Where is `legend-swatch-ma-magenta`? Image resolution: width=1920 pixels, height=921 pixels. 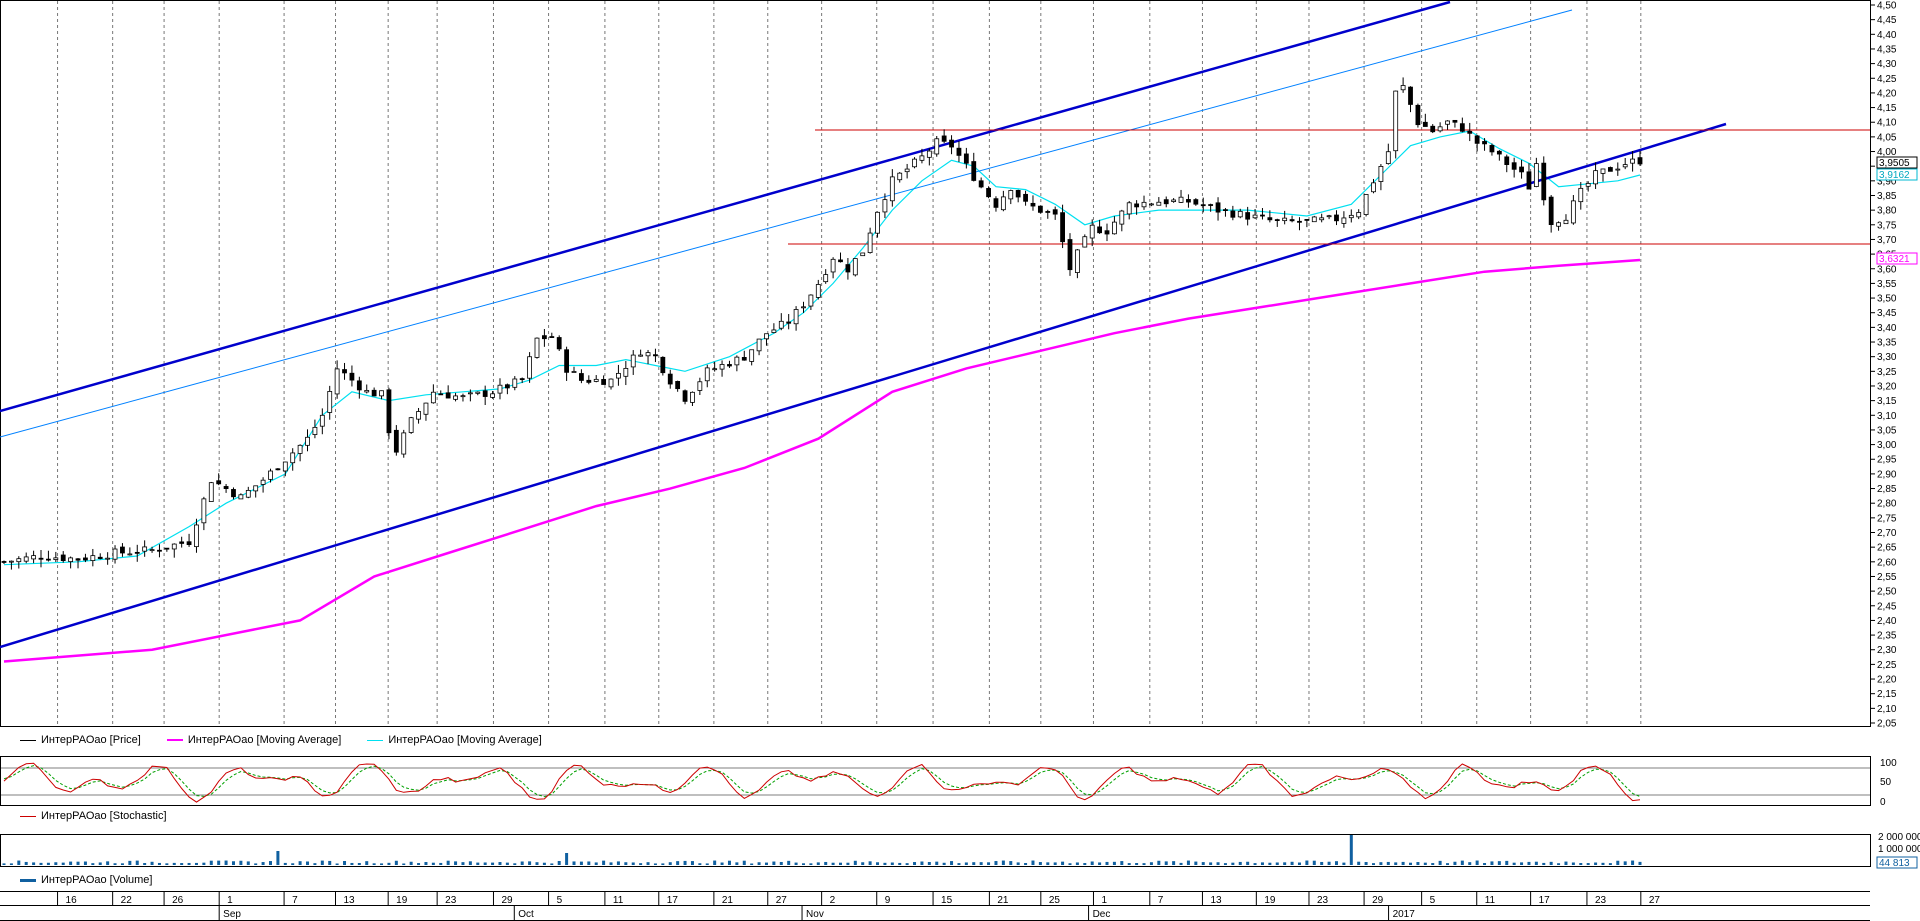 legend-swatch-ma-magenta is located at coordinates (174, 740).